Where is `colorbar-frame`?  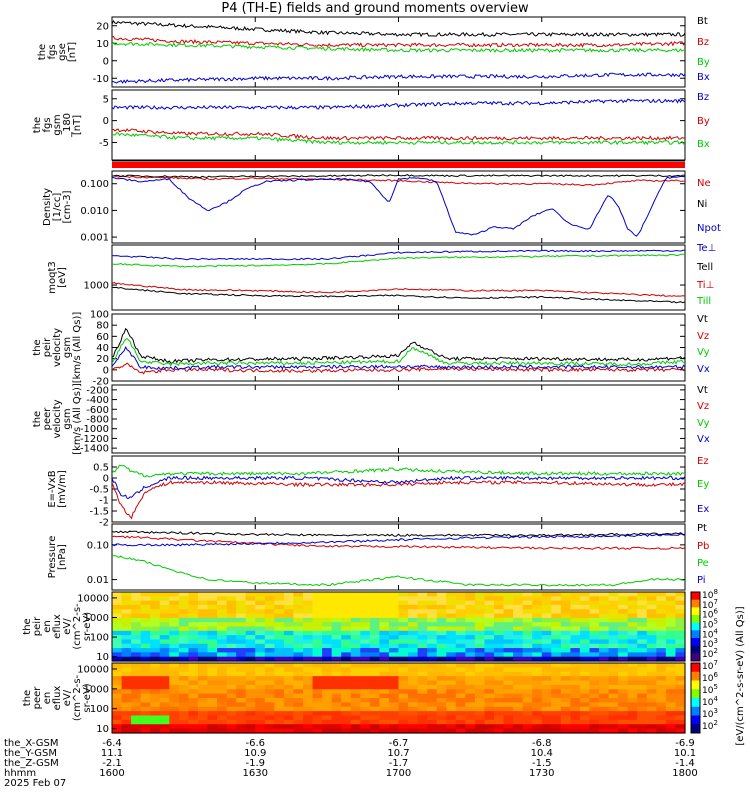
colorbar-frame is located at coordinates (695, 698).